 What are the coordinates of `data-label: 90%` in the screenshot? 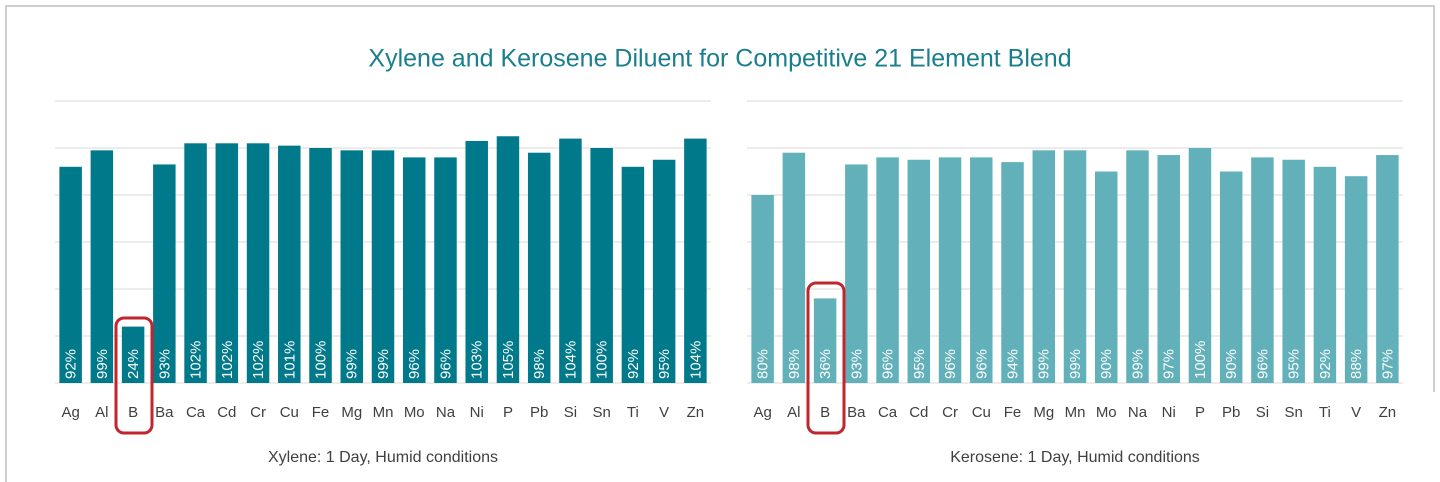 It's located at (1106, 364).